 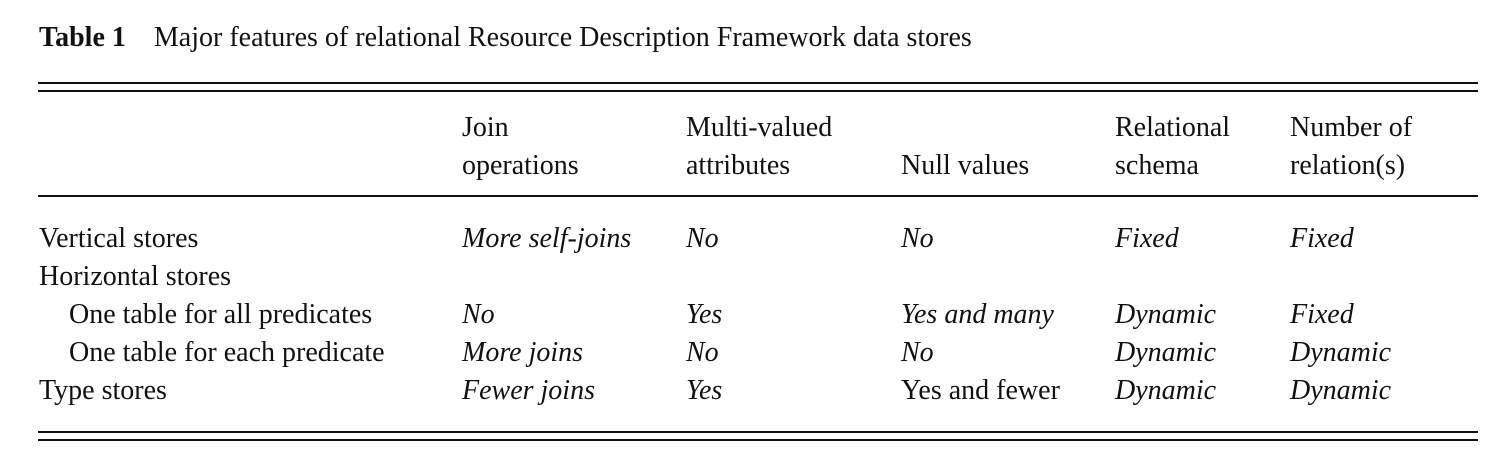 I want to click on table-number: Table 1, so click(x=82, y=37).